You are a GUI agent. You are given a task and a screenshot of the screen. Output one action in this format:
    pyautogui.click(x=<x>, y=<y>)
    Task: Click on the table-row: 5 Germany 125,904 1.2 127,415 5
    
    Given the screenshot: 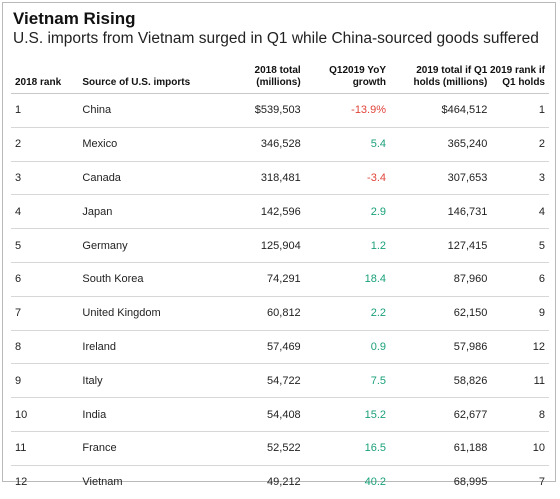 What is the action you would take?
    pyautogui.click(x=280, y=245)
    